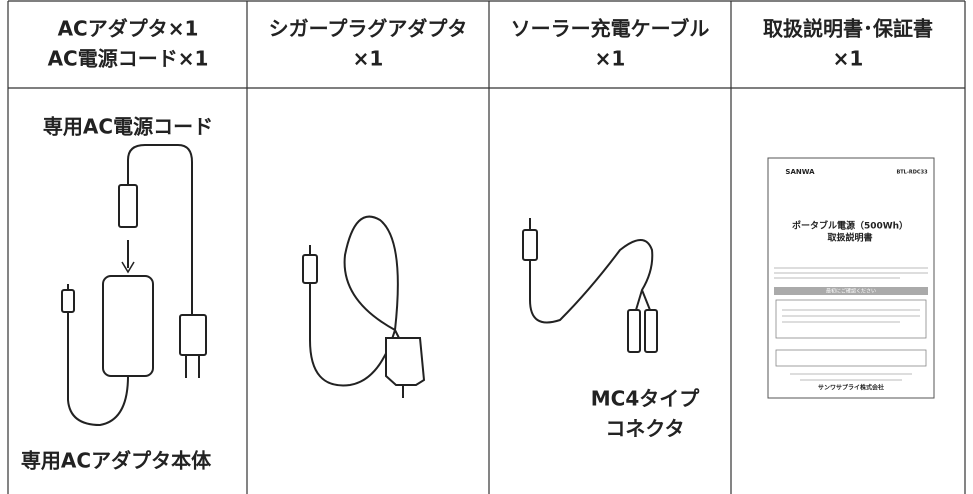  What do you see at coordinates (128, 59) in the screenshot?
I see `header: AC電源コード×1` at bounding box center [128, 59].